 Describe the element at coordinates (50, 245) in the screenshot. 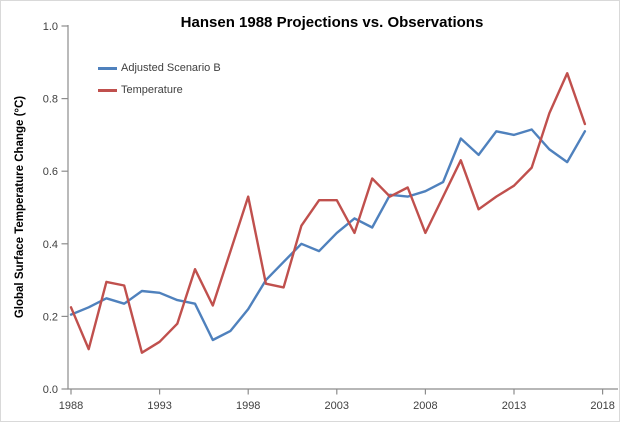

I see `y-tick-label: 0.4` at that location.